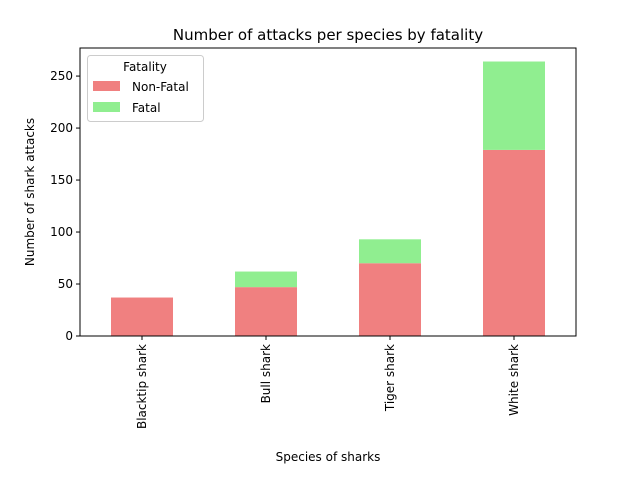 This screenshot has height=480, width=640. I want to click on bar-non-fatal-white-shark, so click(514, 242).